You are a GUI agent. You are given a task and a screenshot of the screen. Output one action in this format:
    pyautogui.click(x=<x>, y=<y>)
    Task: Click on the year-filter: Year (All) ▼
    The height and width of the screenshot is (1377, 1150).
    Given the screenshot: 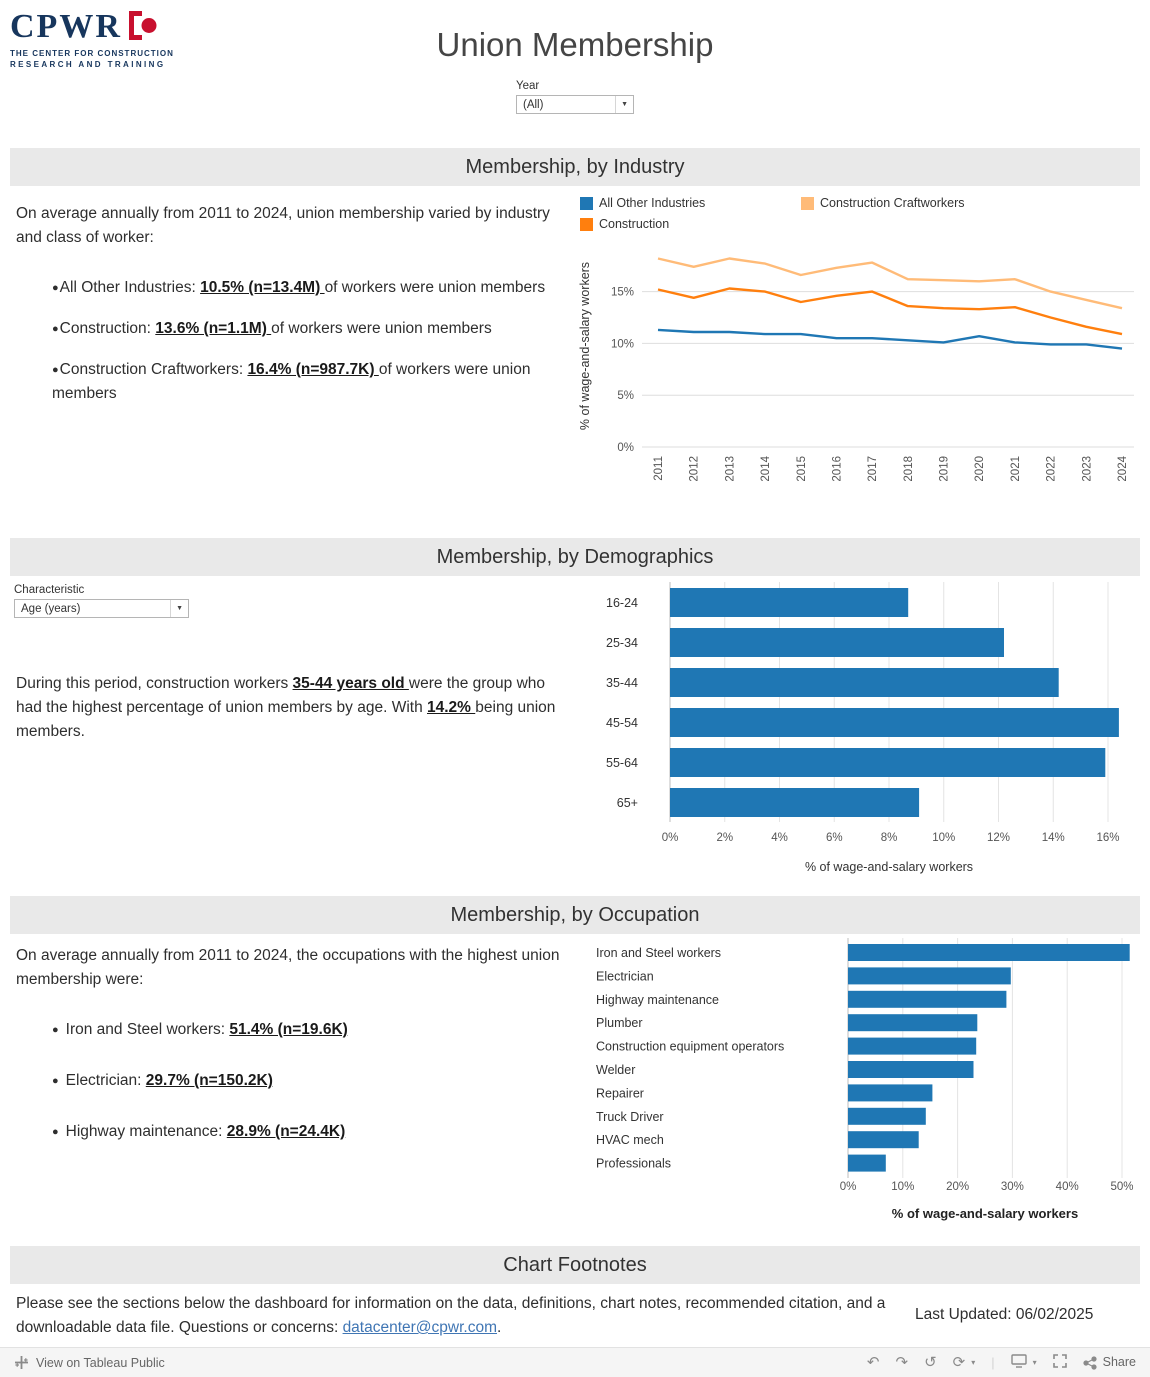 What is the action you would take?
    pyautogui.click(x=575, y=97)
    